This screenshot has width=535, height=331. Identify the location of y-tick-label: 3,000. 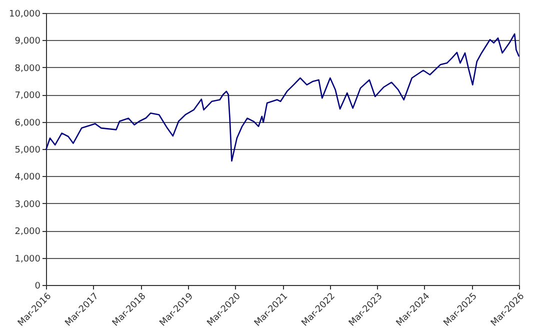
(27, 205).